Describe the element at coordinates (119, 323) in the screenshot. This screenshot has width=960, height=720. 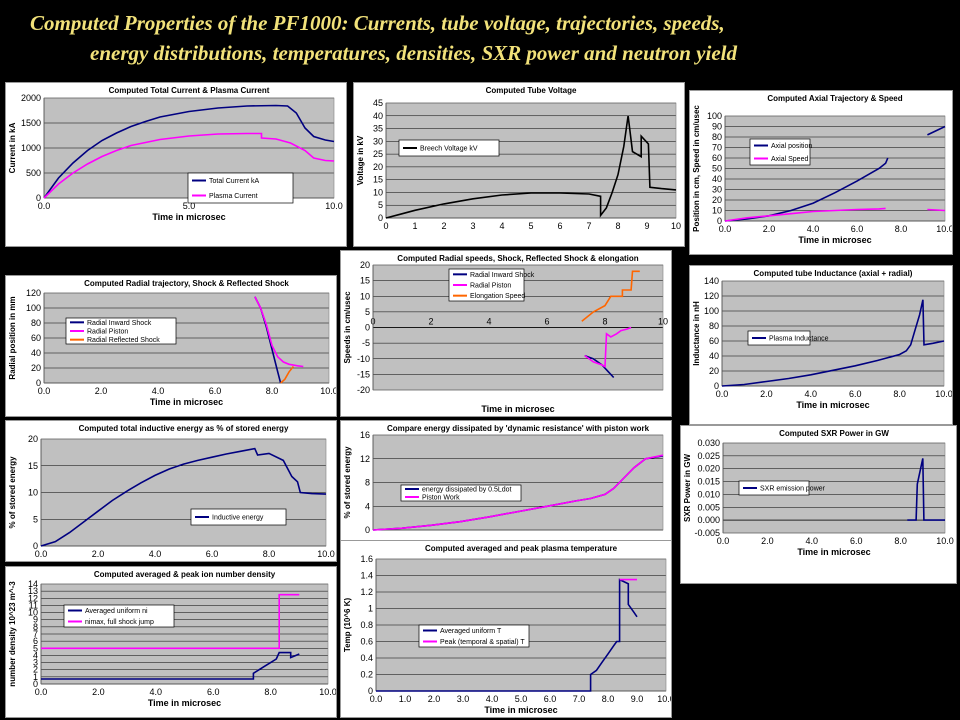
I see `legend-entry: Radial Inward Shock` at that location.